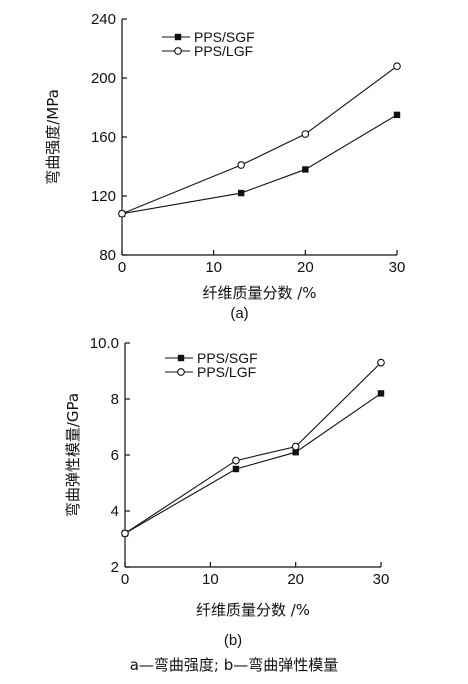 The width and height of the screenshot is (468, 684). What do you see at coordinates (103, 196) in the screenshot?
I see `y-tick-label: 120` at bounding box center [103, 196].